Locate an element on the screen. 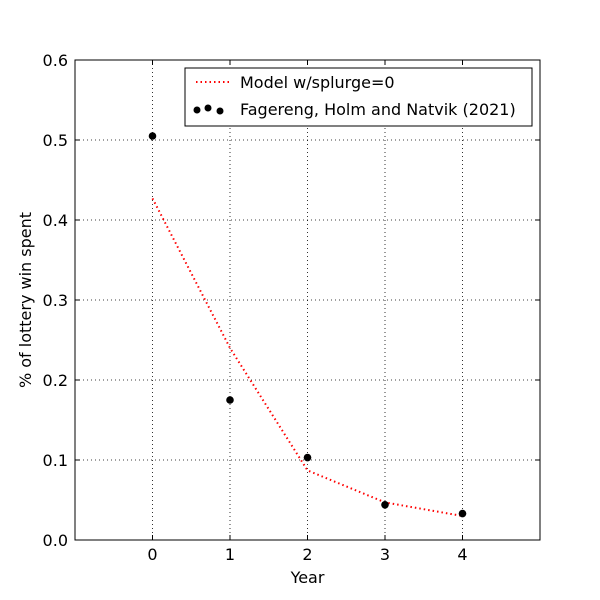 The image size is (600, 600). y-tick-label: 0.3 is located at coordinates (55, 300).